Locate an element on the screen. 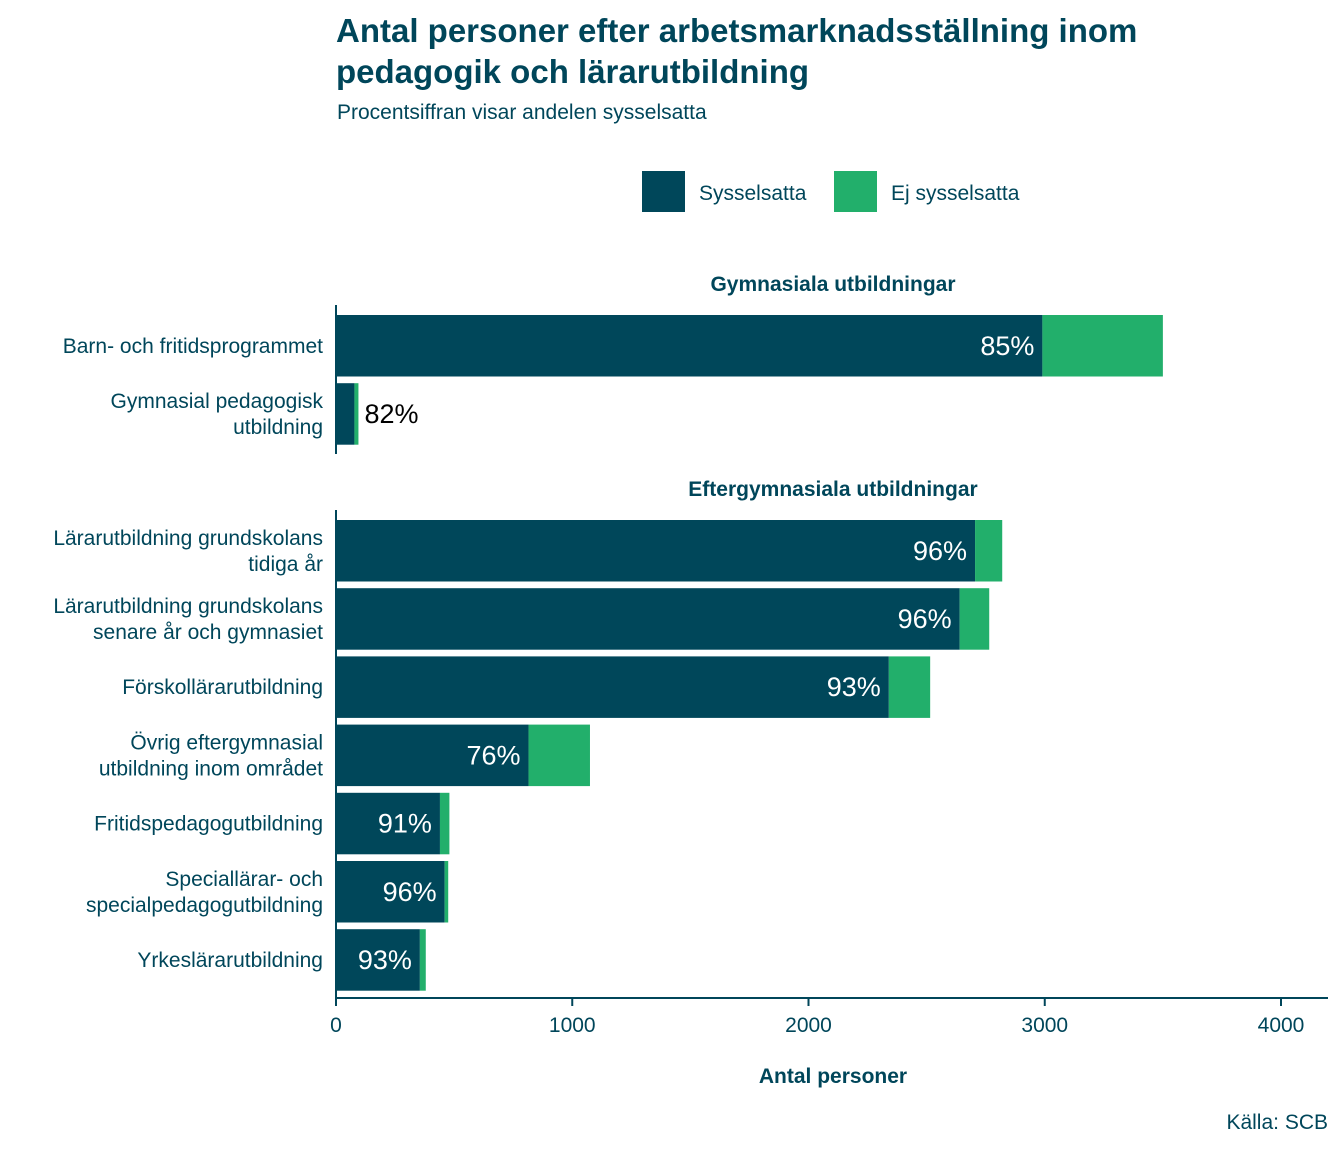 The width and height of the screenshot is (1344, 1152). category-label-line: Fritidspedagogutbildning is located at coordinates (208, 824).